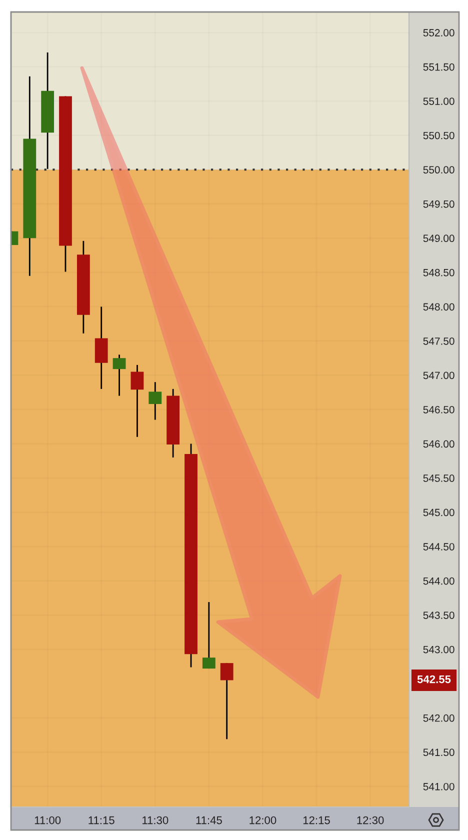 This screenshot has width=468, height=840. Describe the element at coordinates (438, 546) in the screenshot. I see `y-tick-label: 544.50` at that location.